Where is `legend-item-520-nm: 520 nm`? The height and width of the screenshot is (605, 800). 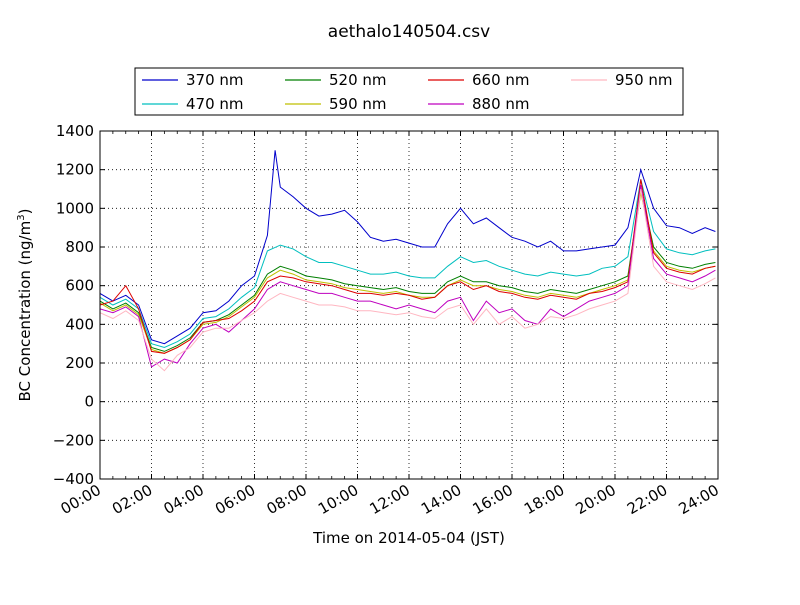 legend-item-520-nm: 520 nm is located at coordinates (336, 80).